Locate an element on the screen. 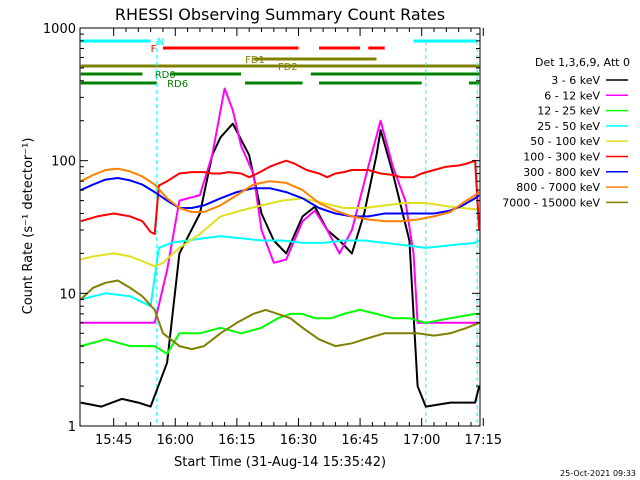 The height and width of the screenshot is (480, 640). legend-label-6: 300 - 800 keV is located at coordinates (561, 172).